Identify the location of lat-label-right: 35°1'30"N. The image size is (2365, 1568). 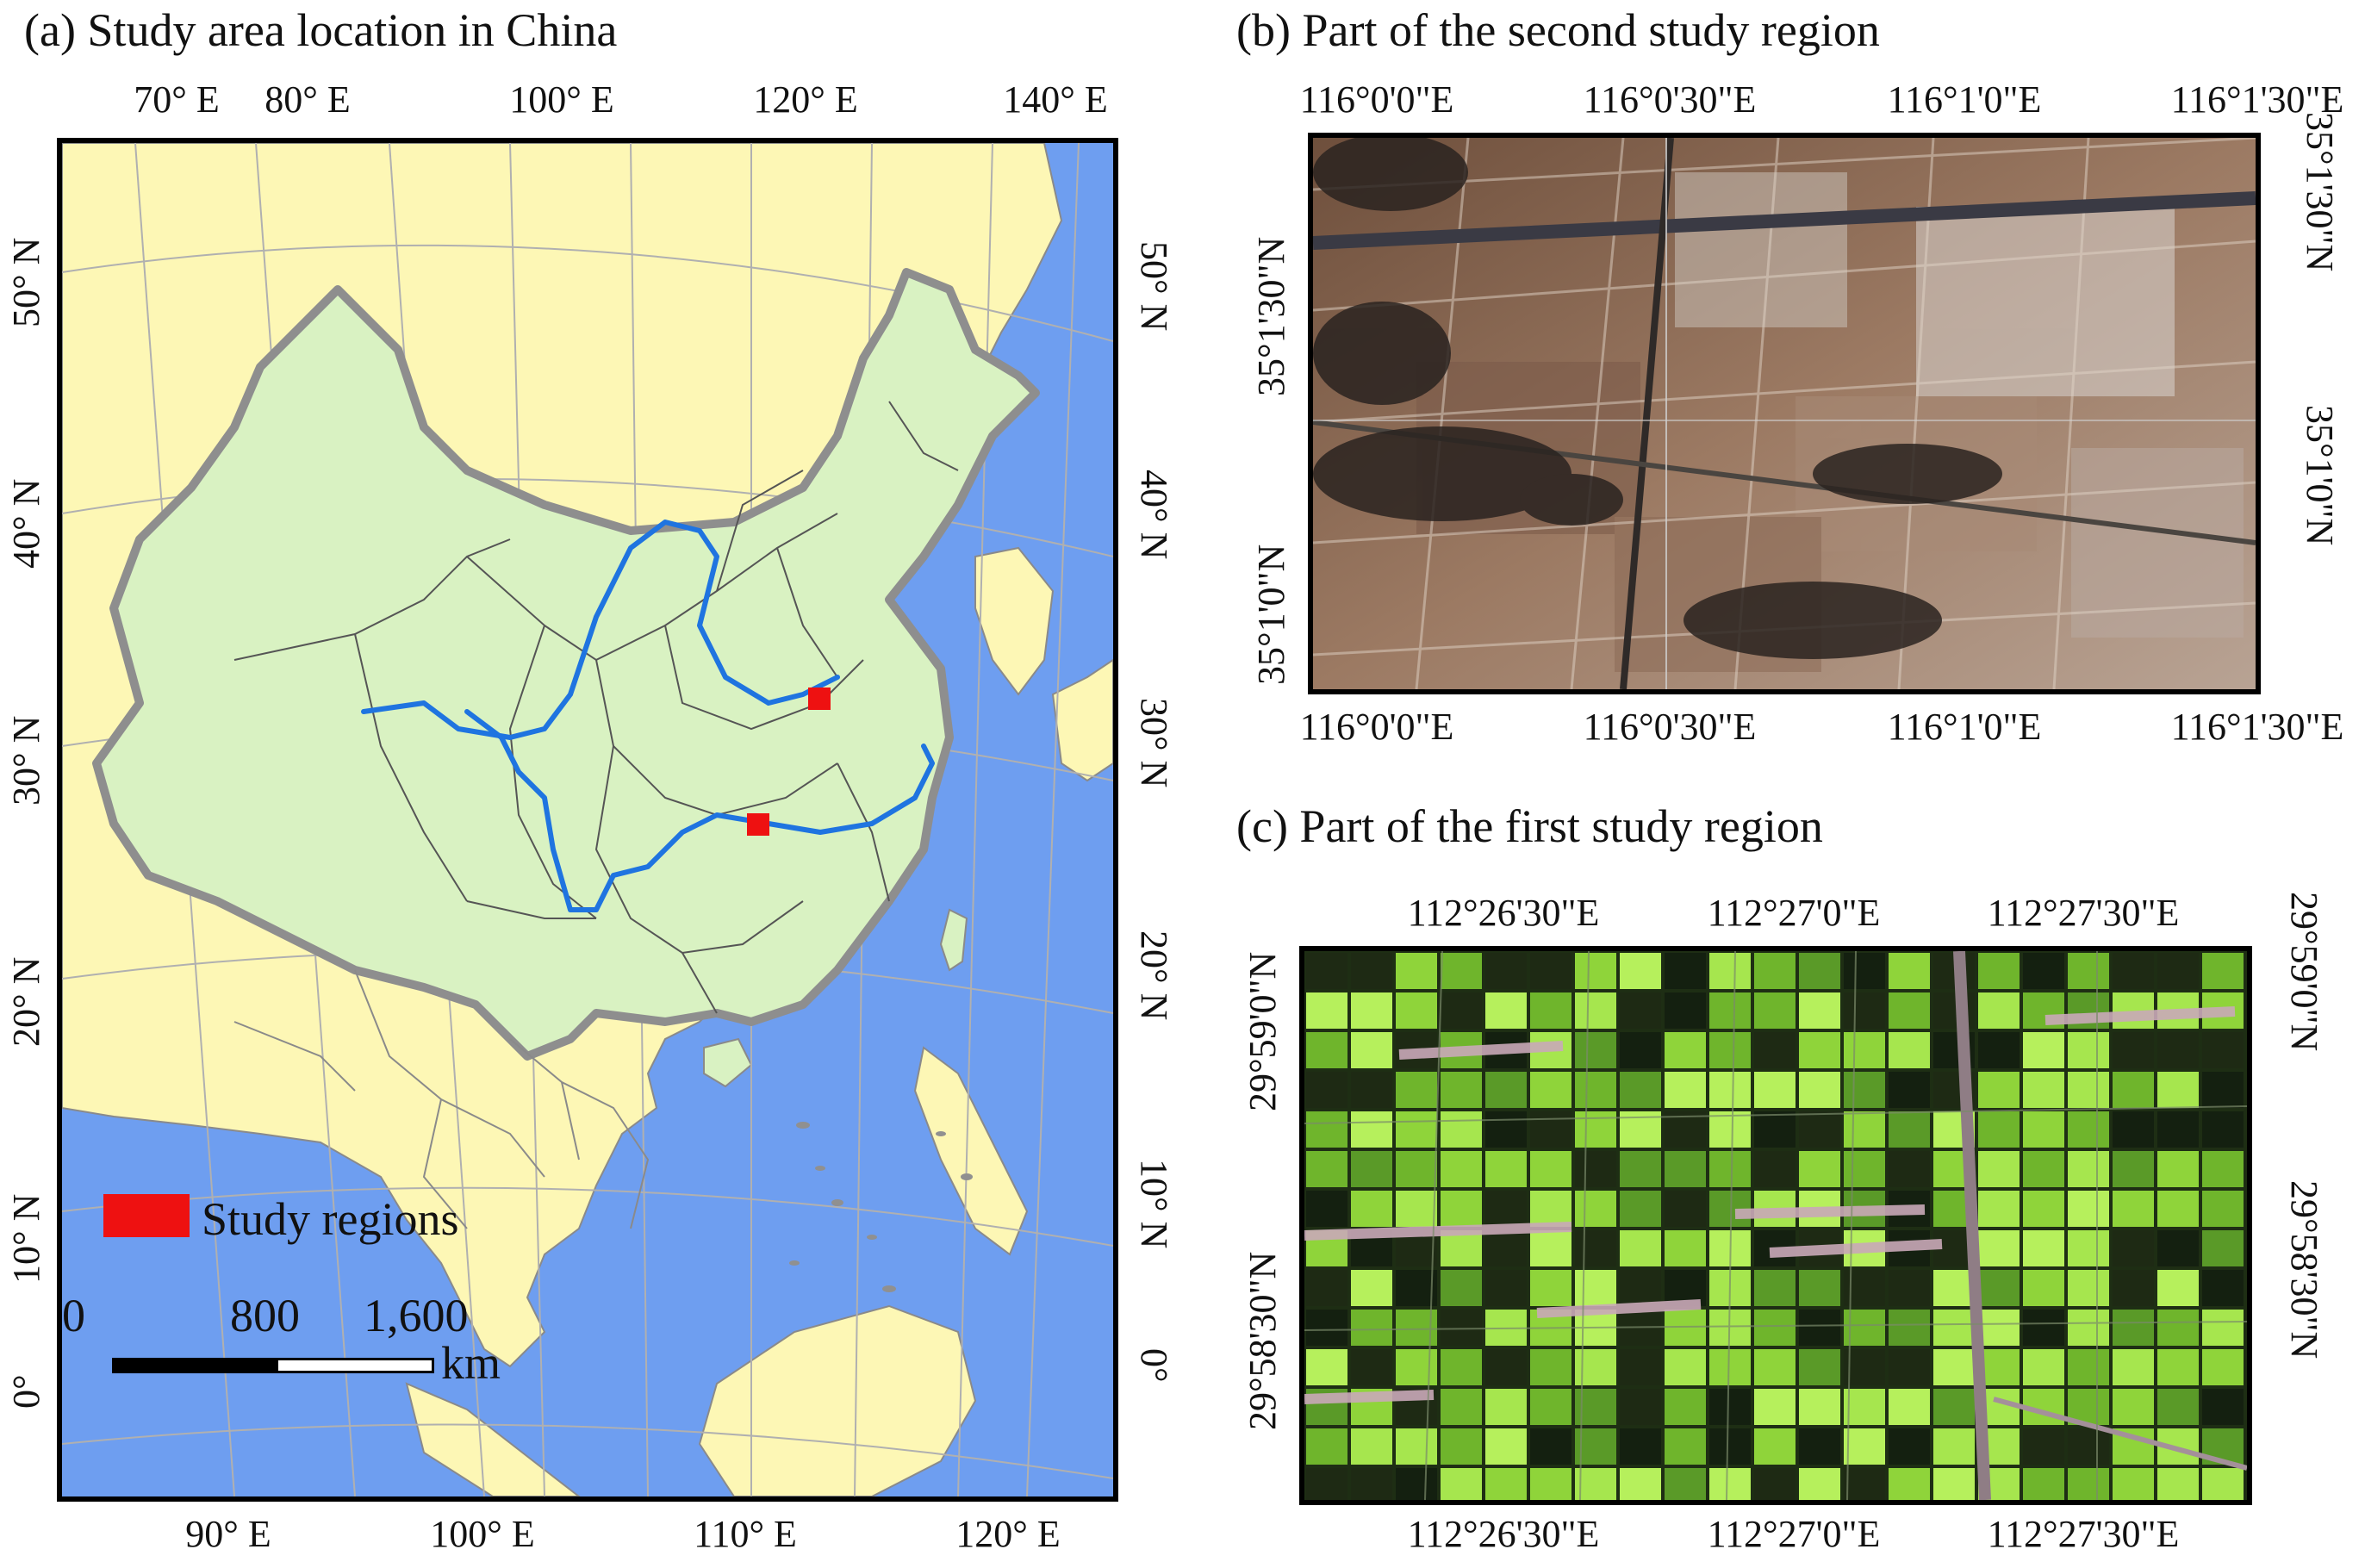
(2320, 192).